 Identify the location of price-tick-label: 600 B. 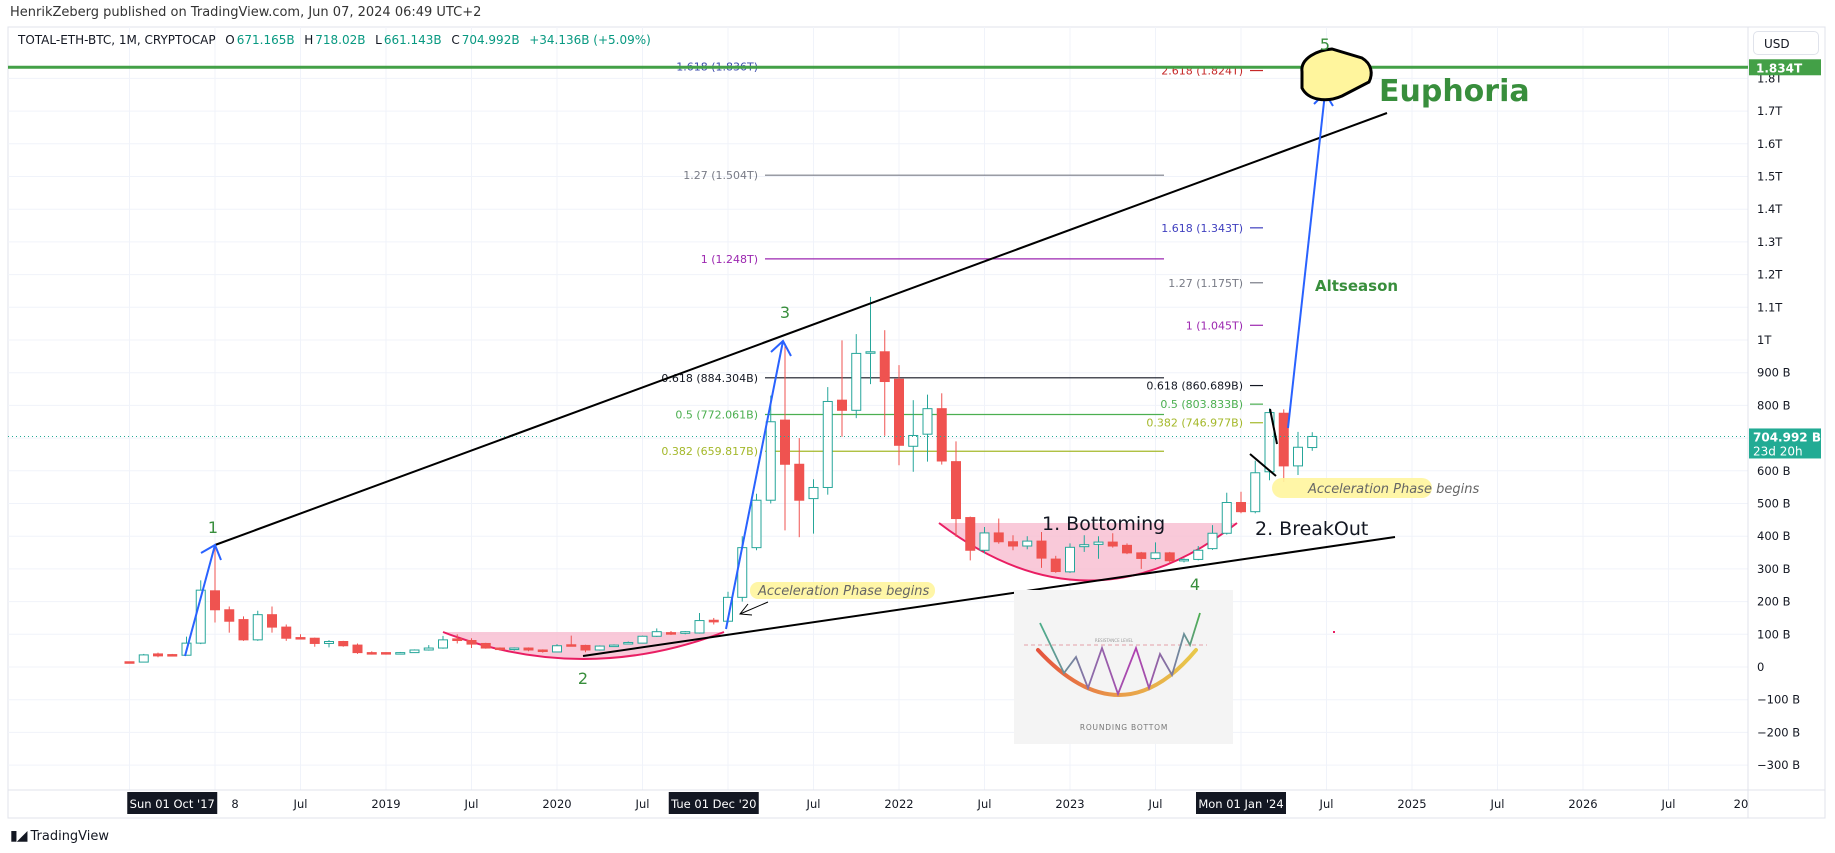
(1774, 471).